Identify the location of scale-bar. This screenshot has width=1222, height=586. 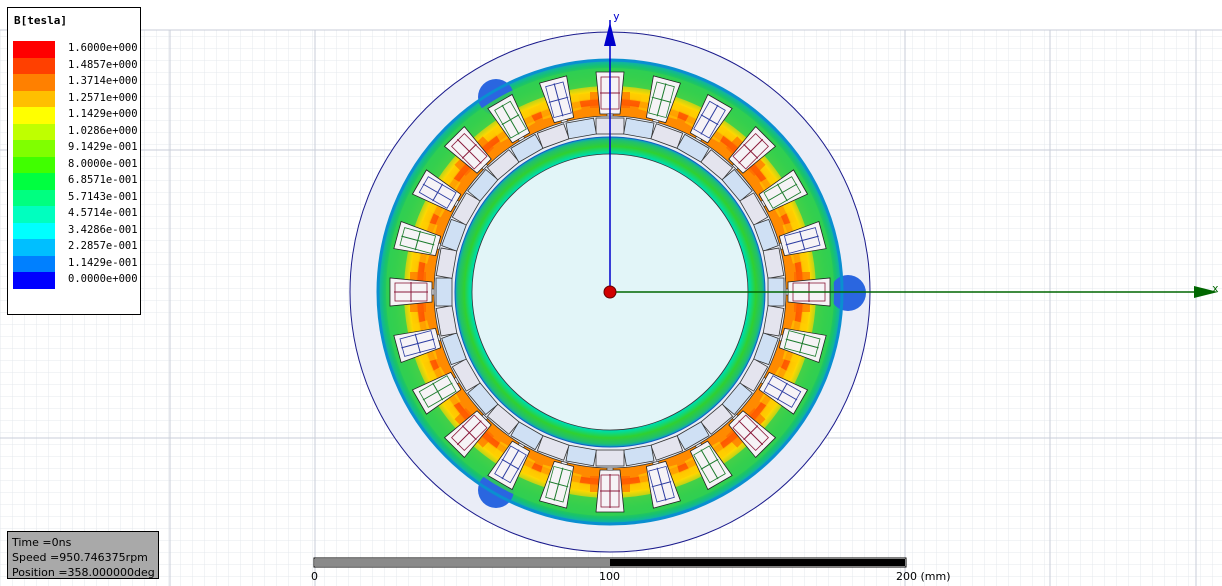
(610, 562).